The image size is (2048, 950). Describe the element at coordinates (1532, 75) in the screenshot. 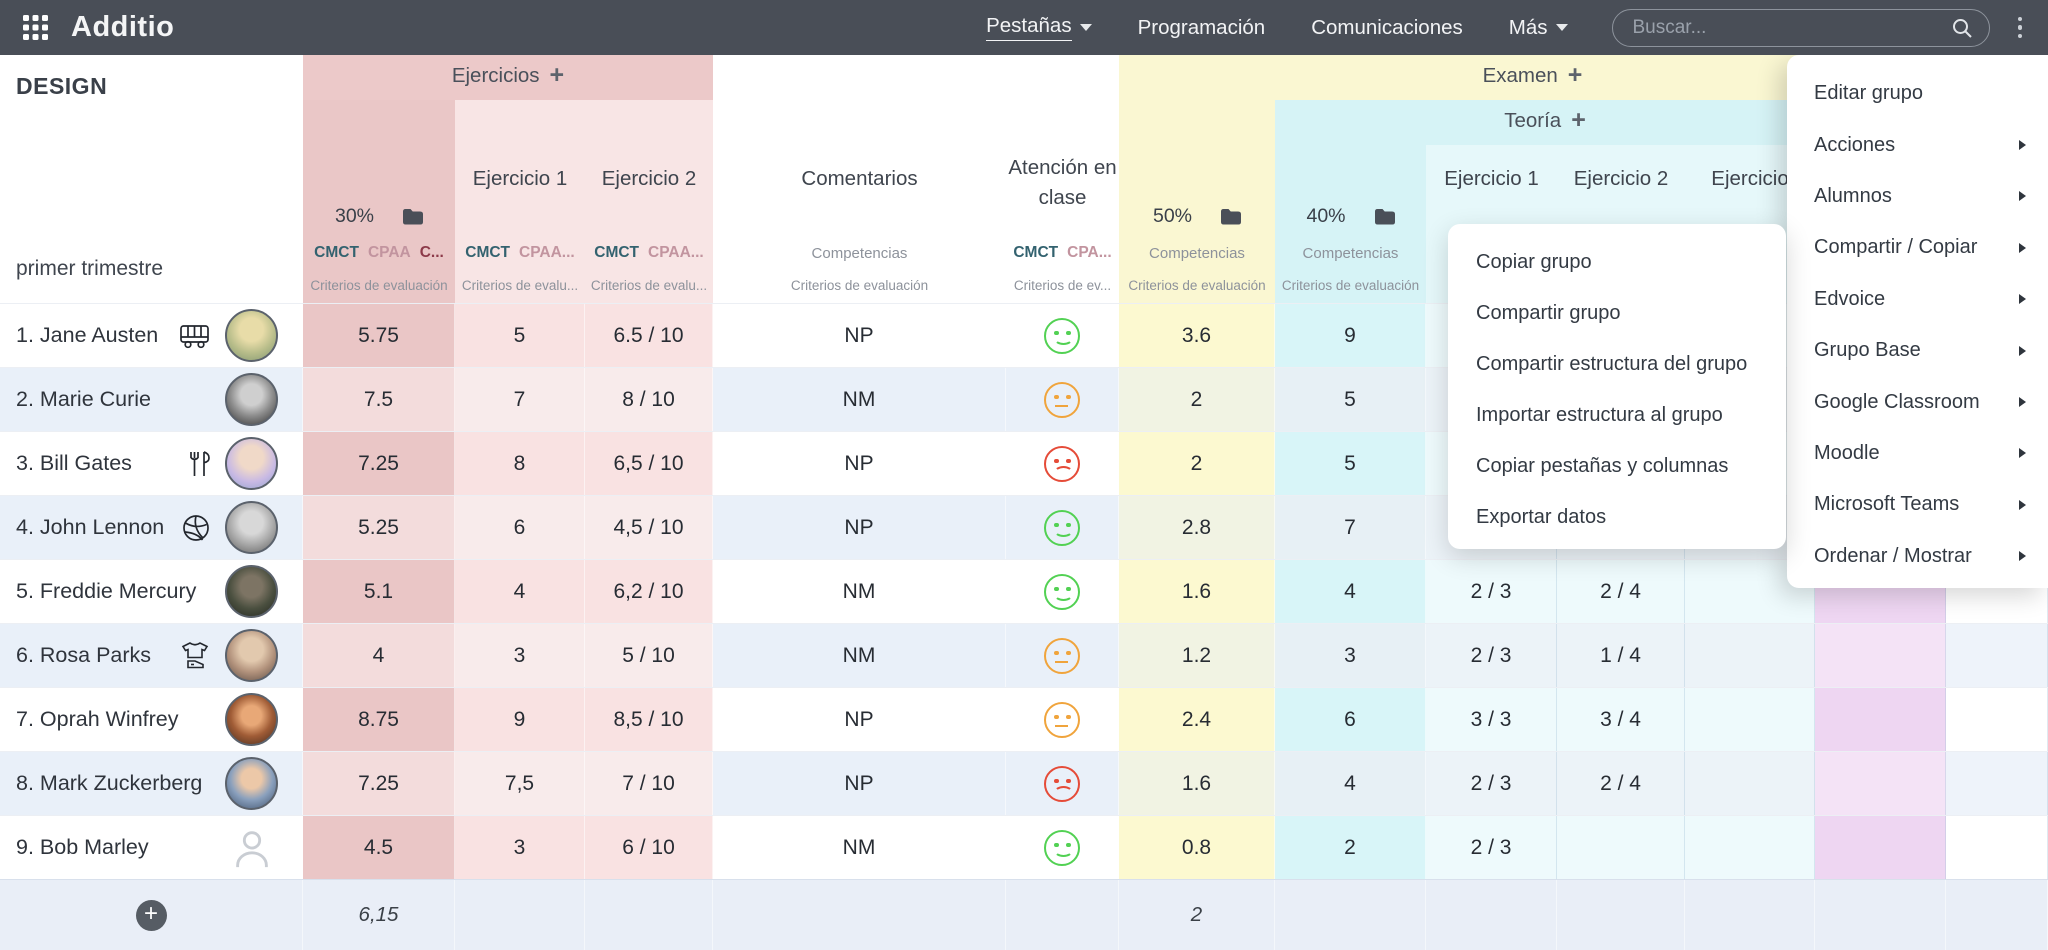

I see `group-examen-header: Examen +` at that location.